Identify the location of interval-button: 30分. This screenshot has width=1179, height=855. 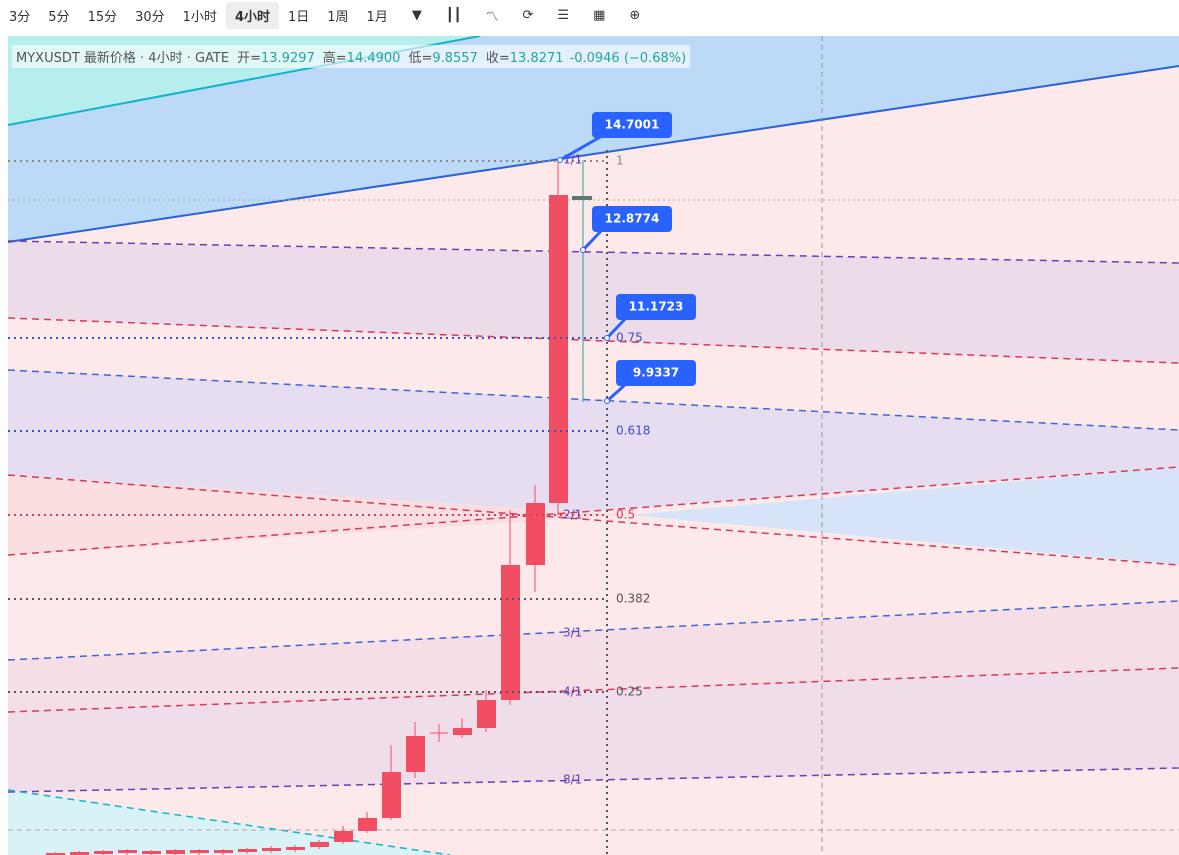
(150, 17).